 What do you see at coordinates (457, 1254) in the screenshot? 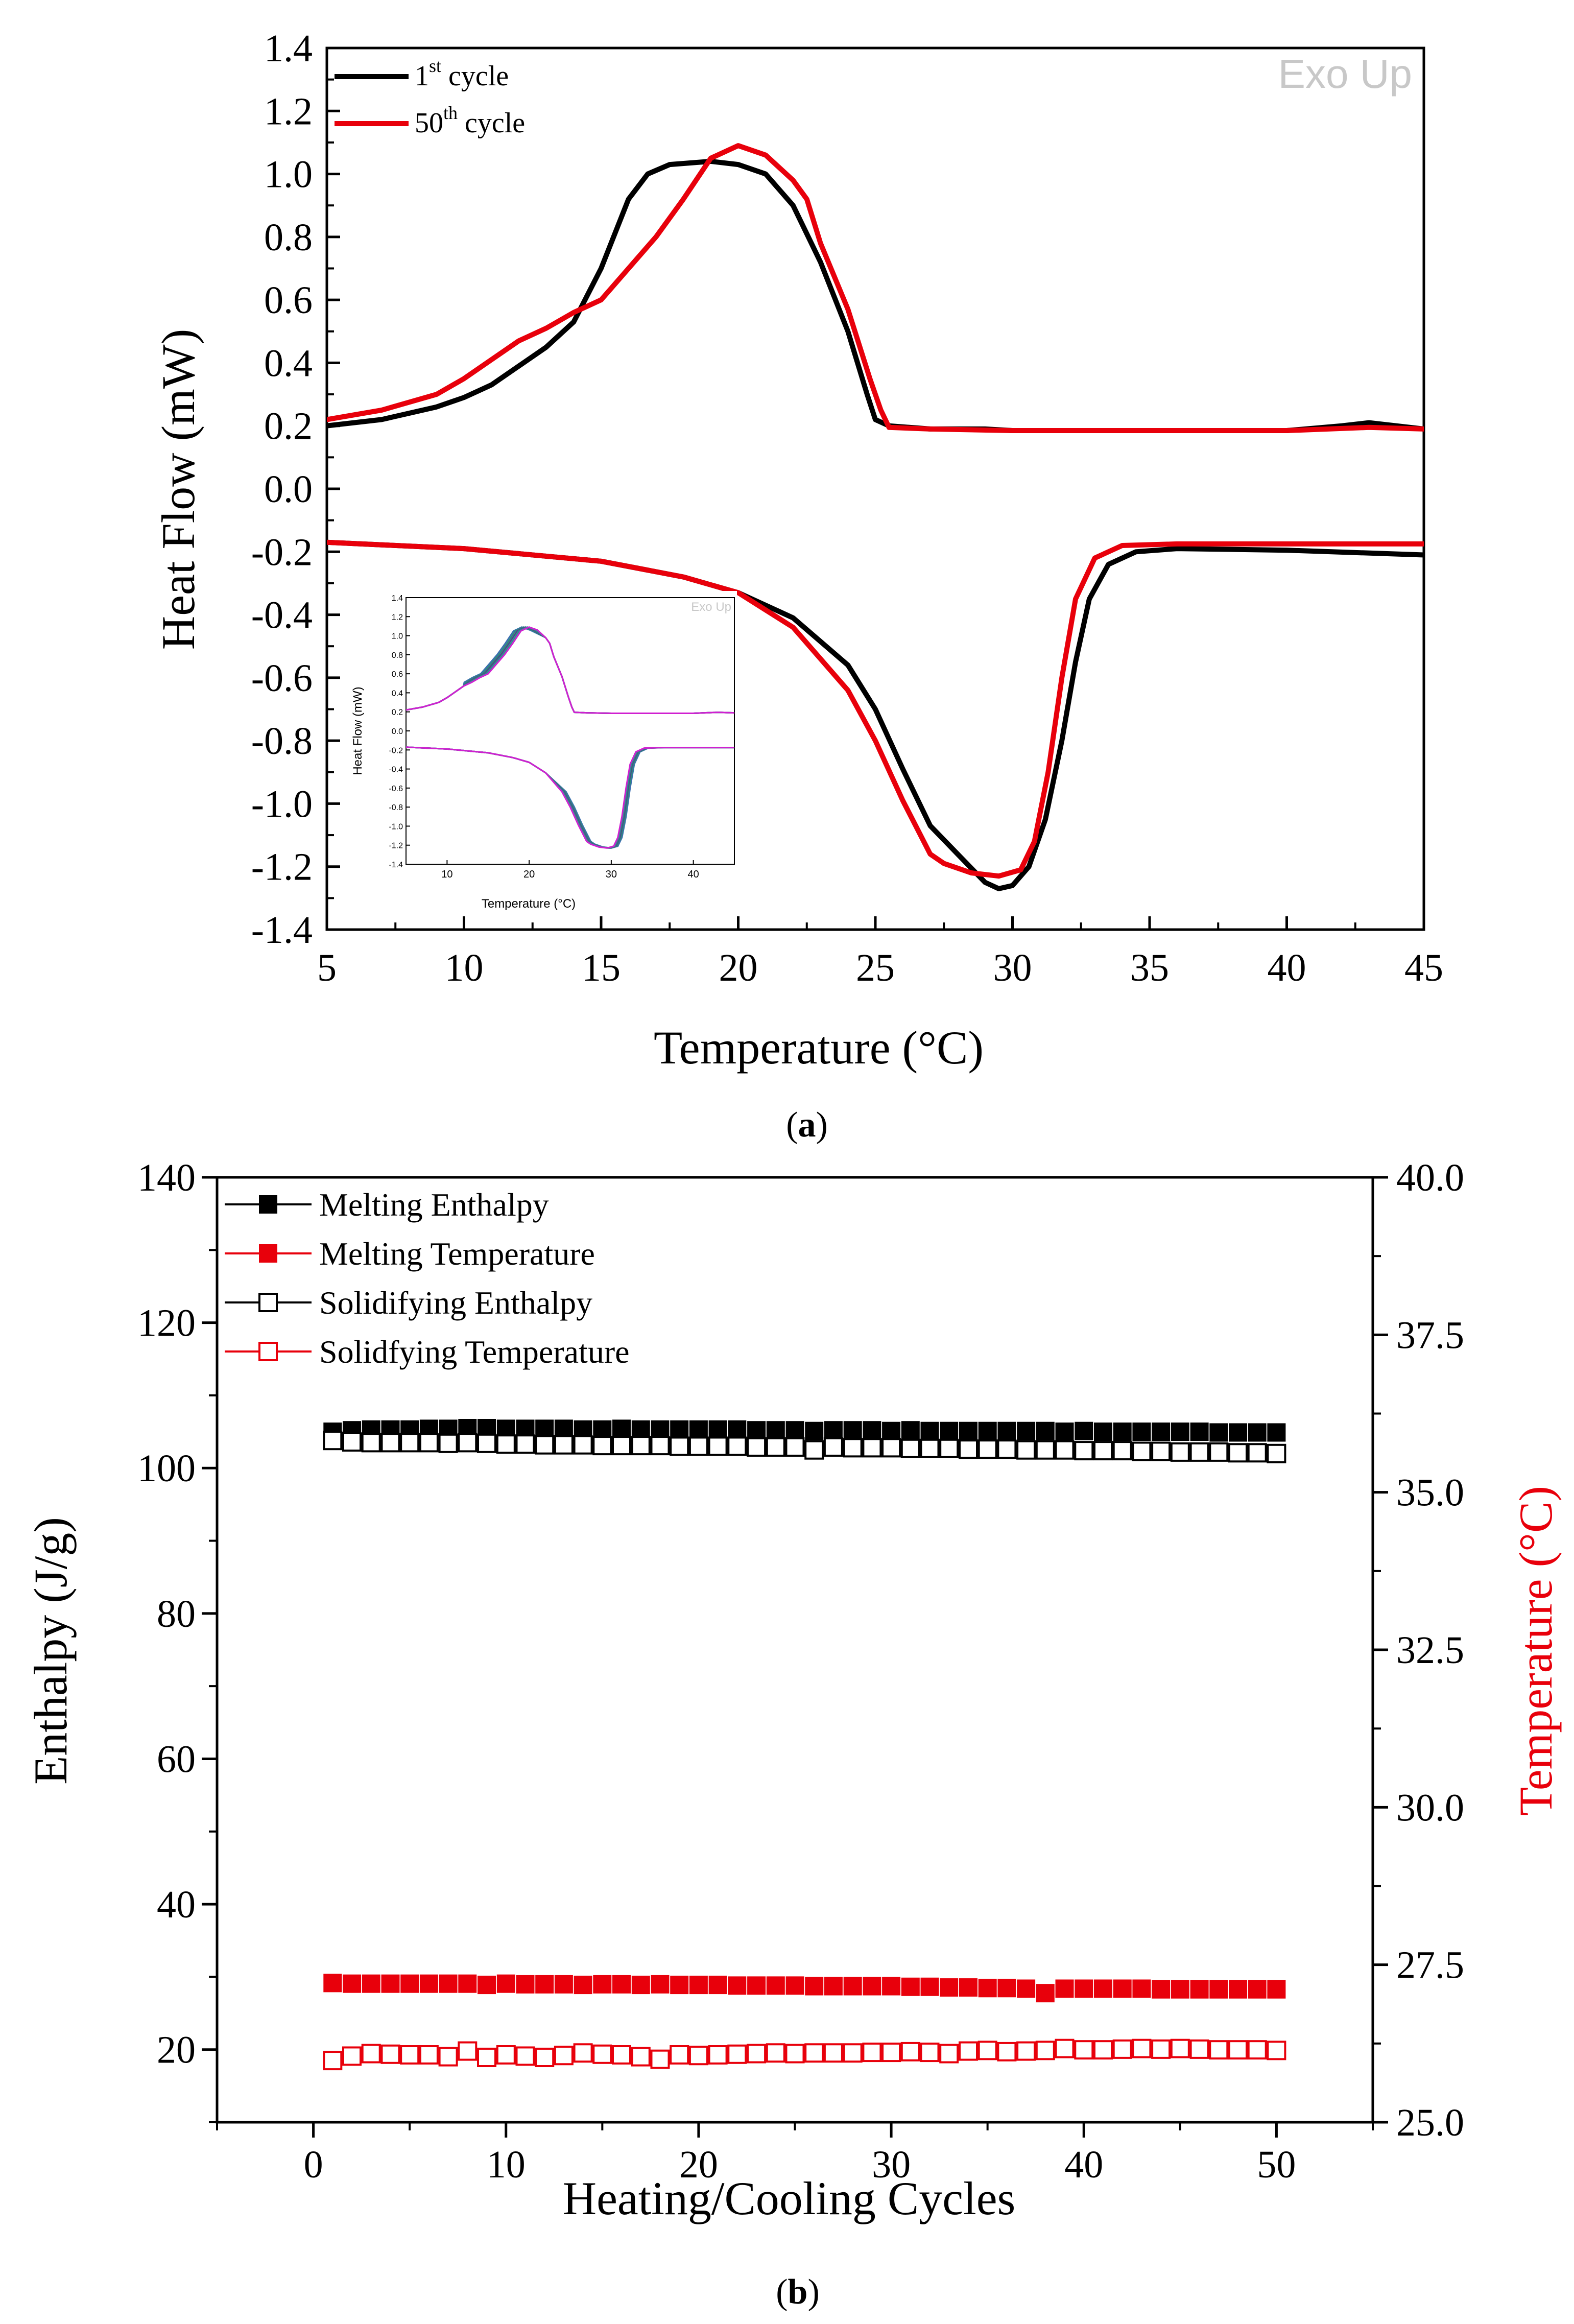
I see `legend-label-melting-temperature: Melting Temperature` at bounding box center [457, 1254].